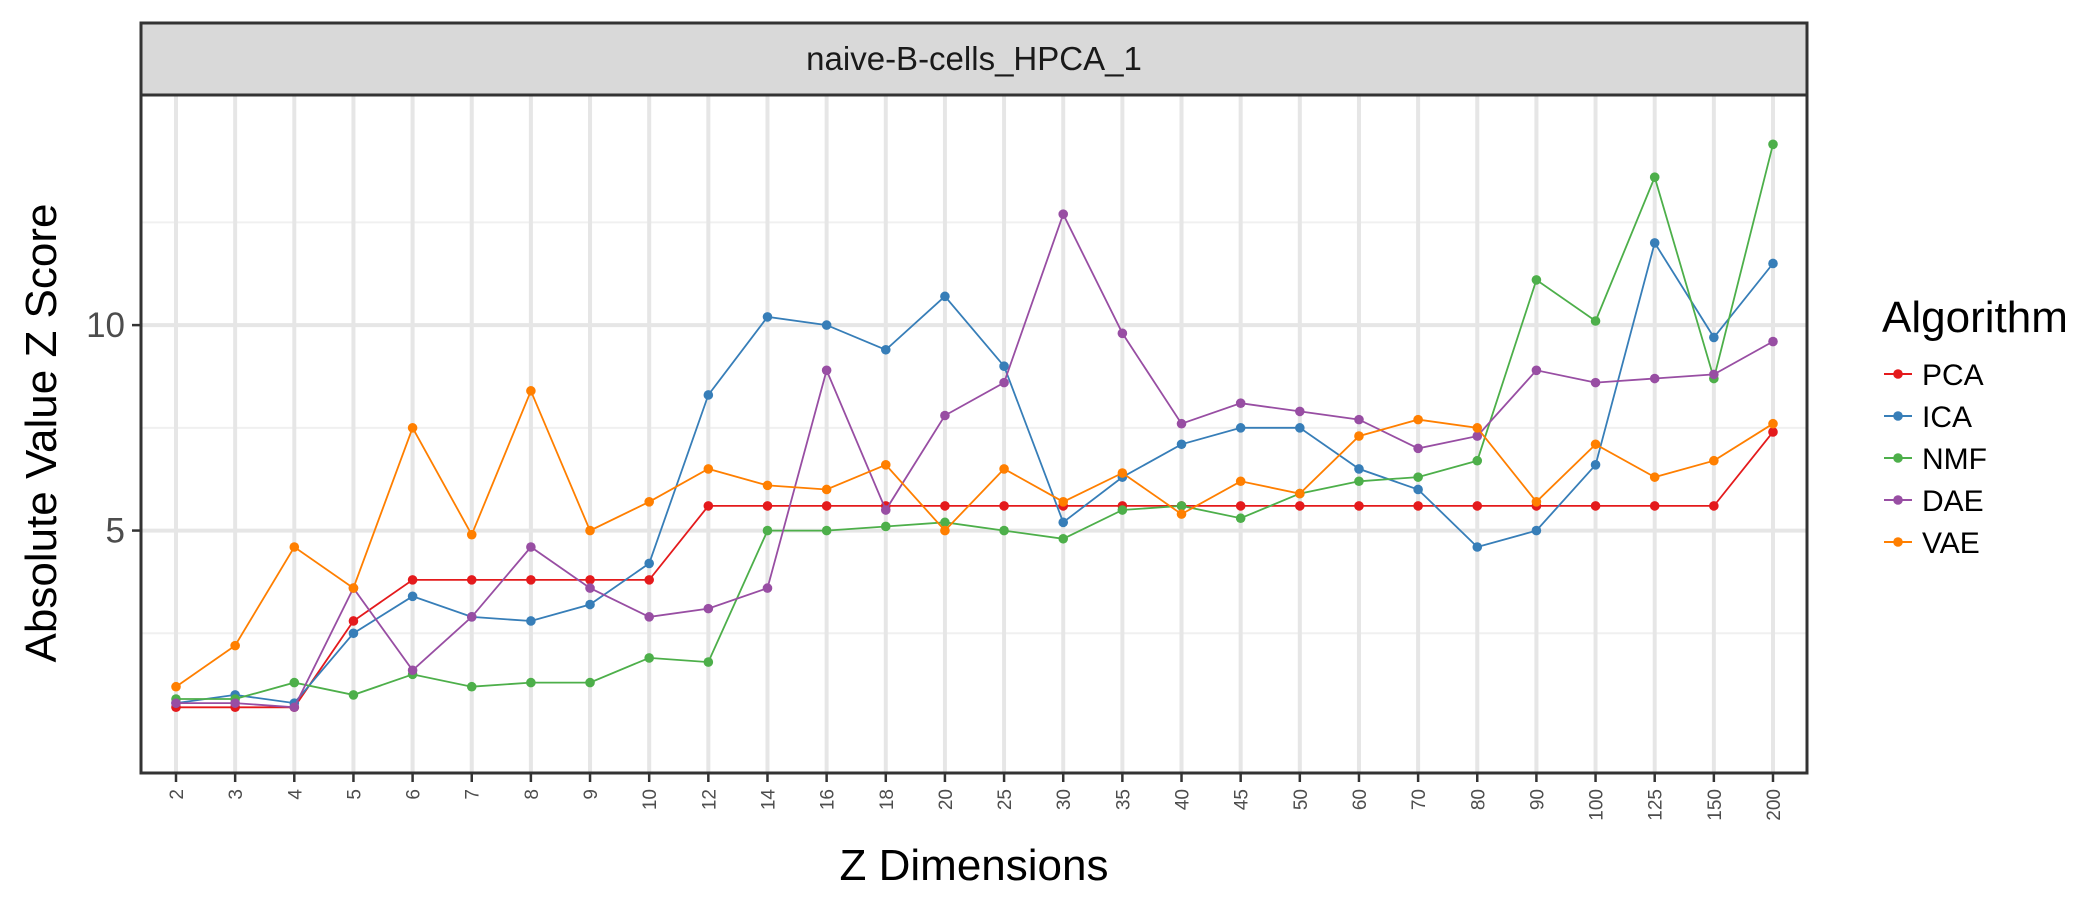  Describe the element at coordinates (1301, 799) in the screenshot. I see `x-tick-label: 50` at that location.